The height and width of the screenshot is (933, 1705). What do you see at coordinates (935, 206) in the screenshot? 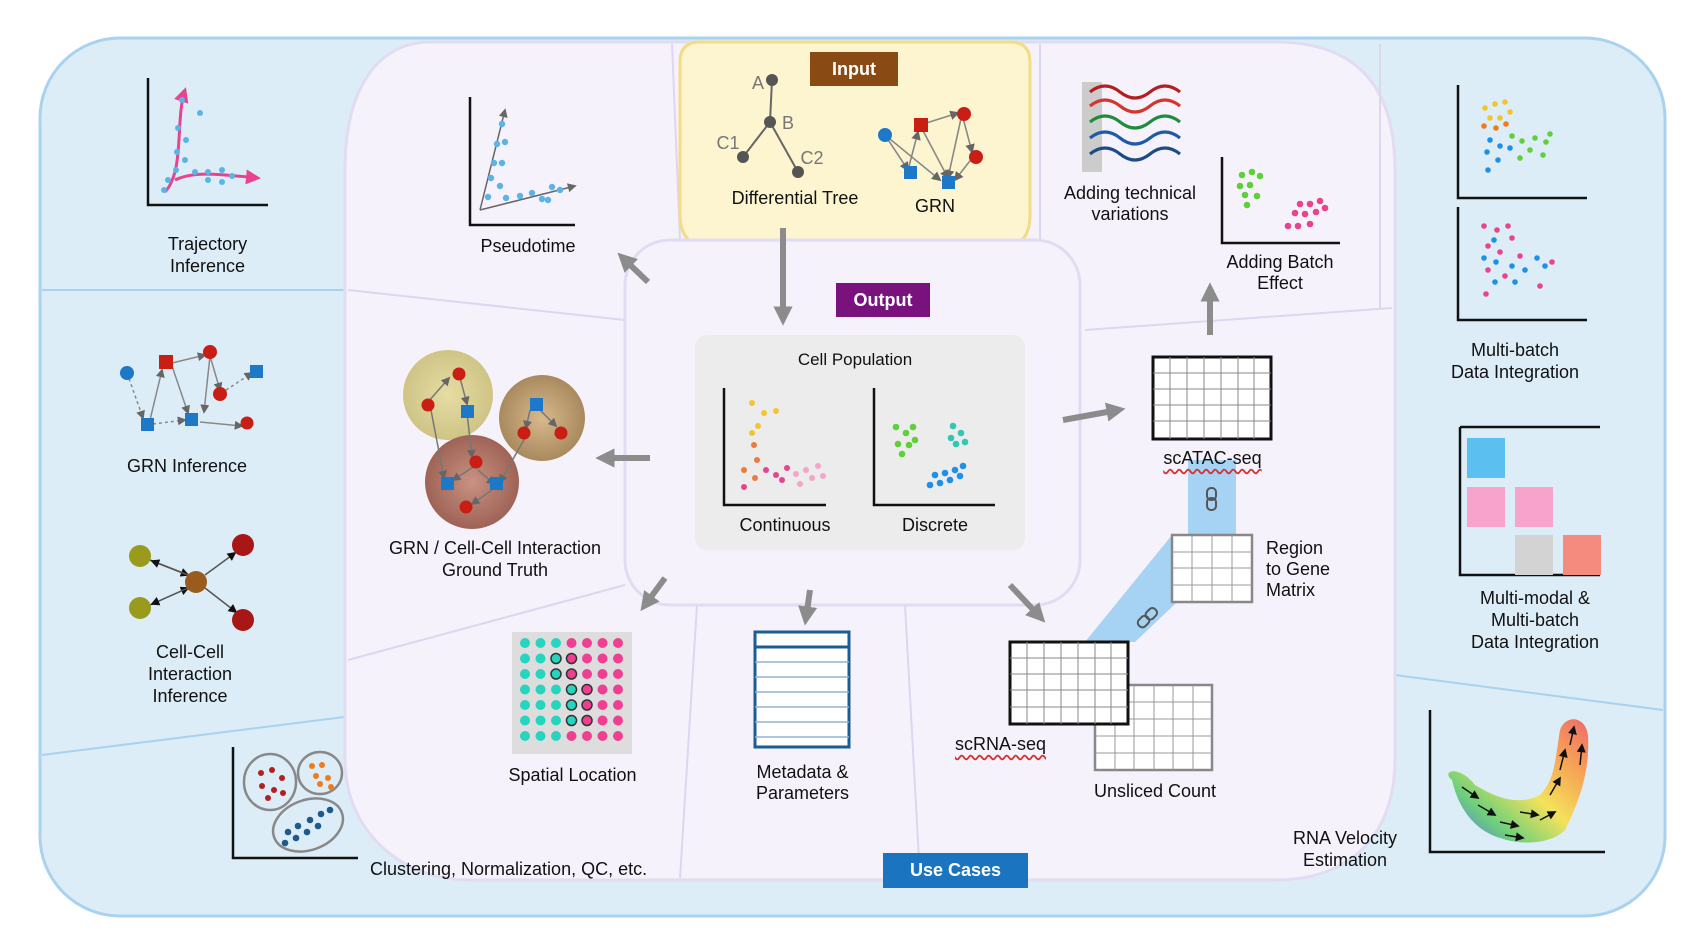
I see `input-grn-label: GRN` at bounding box center [935, 206].